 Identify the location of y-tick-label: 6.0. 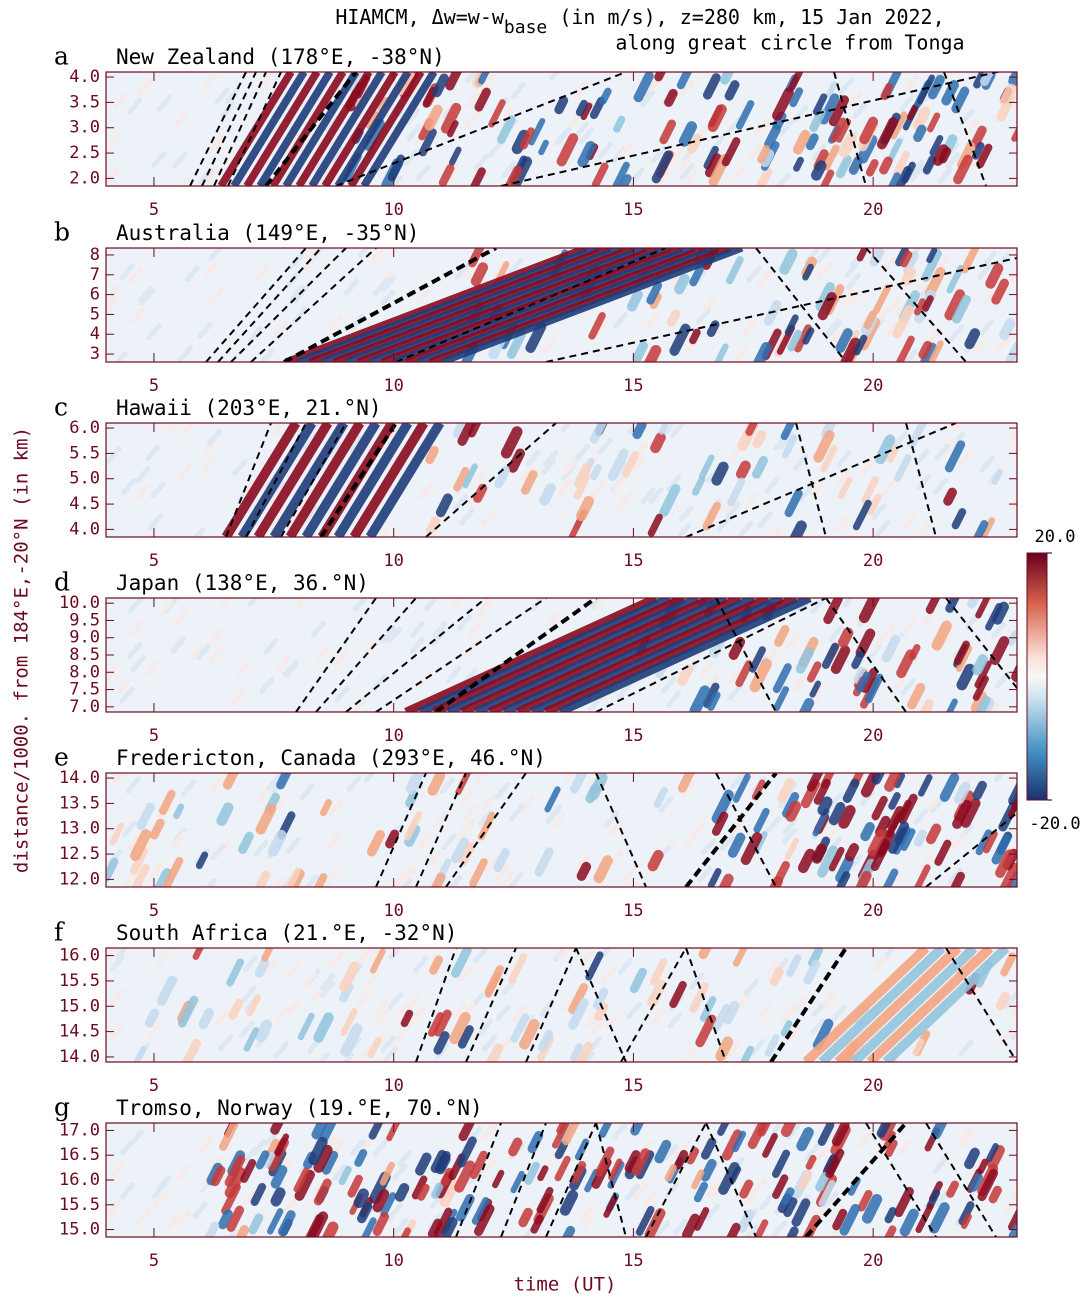
(84, 428).